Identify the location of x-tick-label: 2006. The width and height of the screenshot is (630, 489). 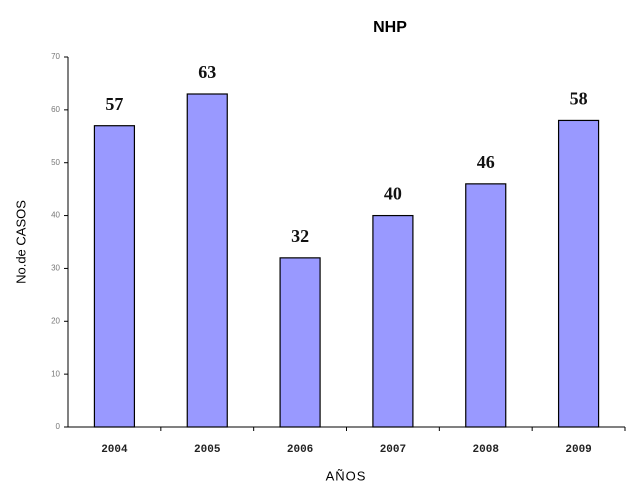
(300, 450).